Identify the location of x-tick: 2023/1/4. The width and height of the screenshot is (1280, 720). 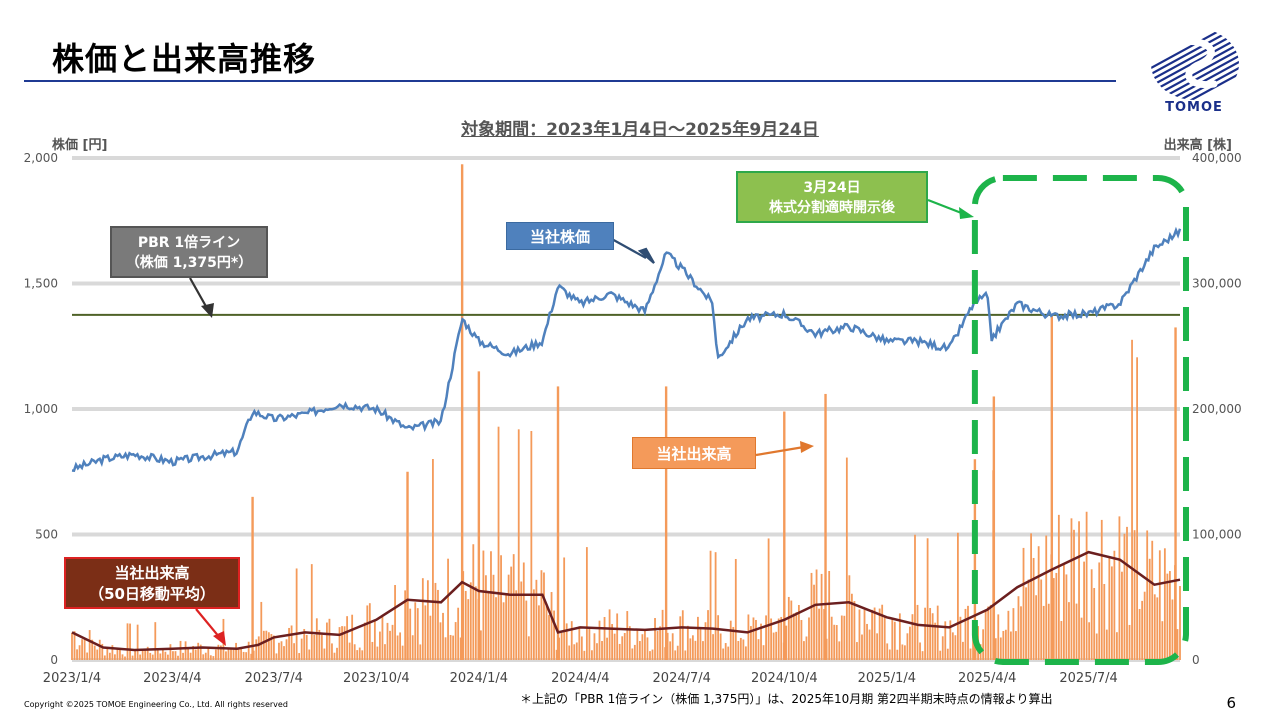
(72, 678).